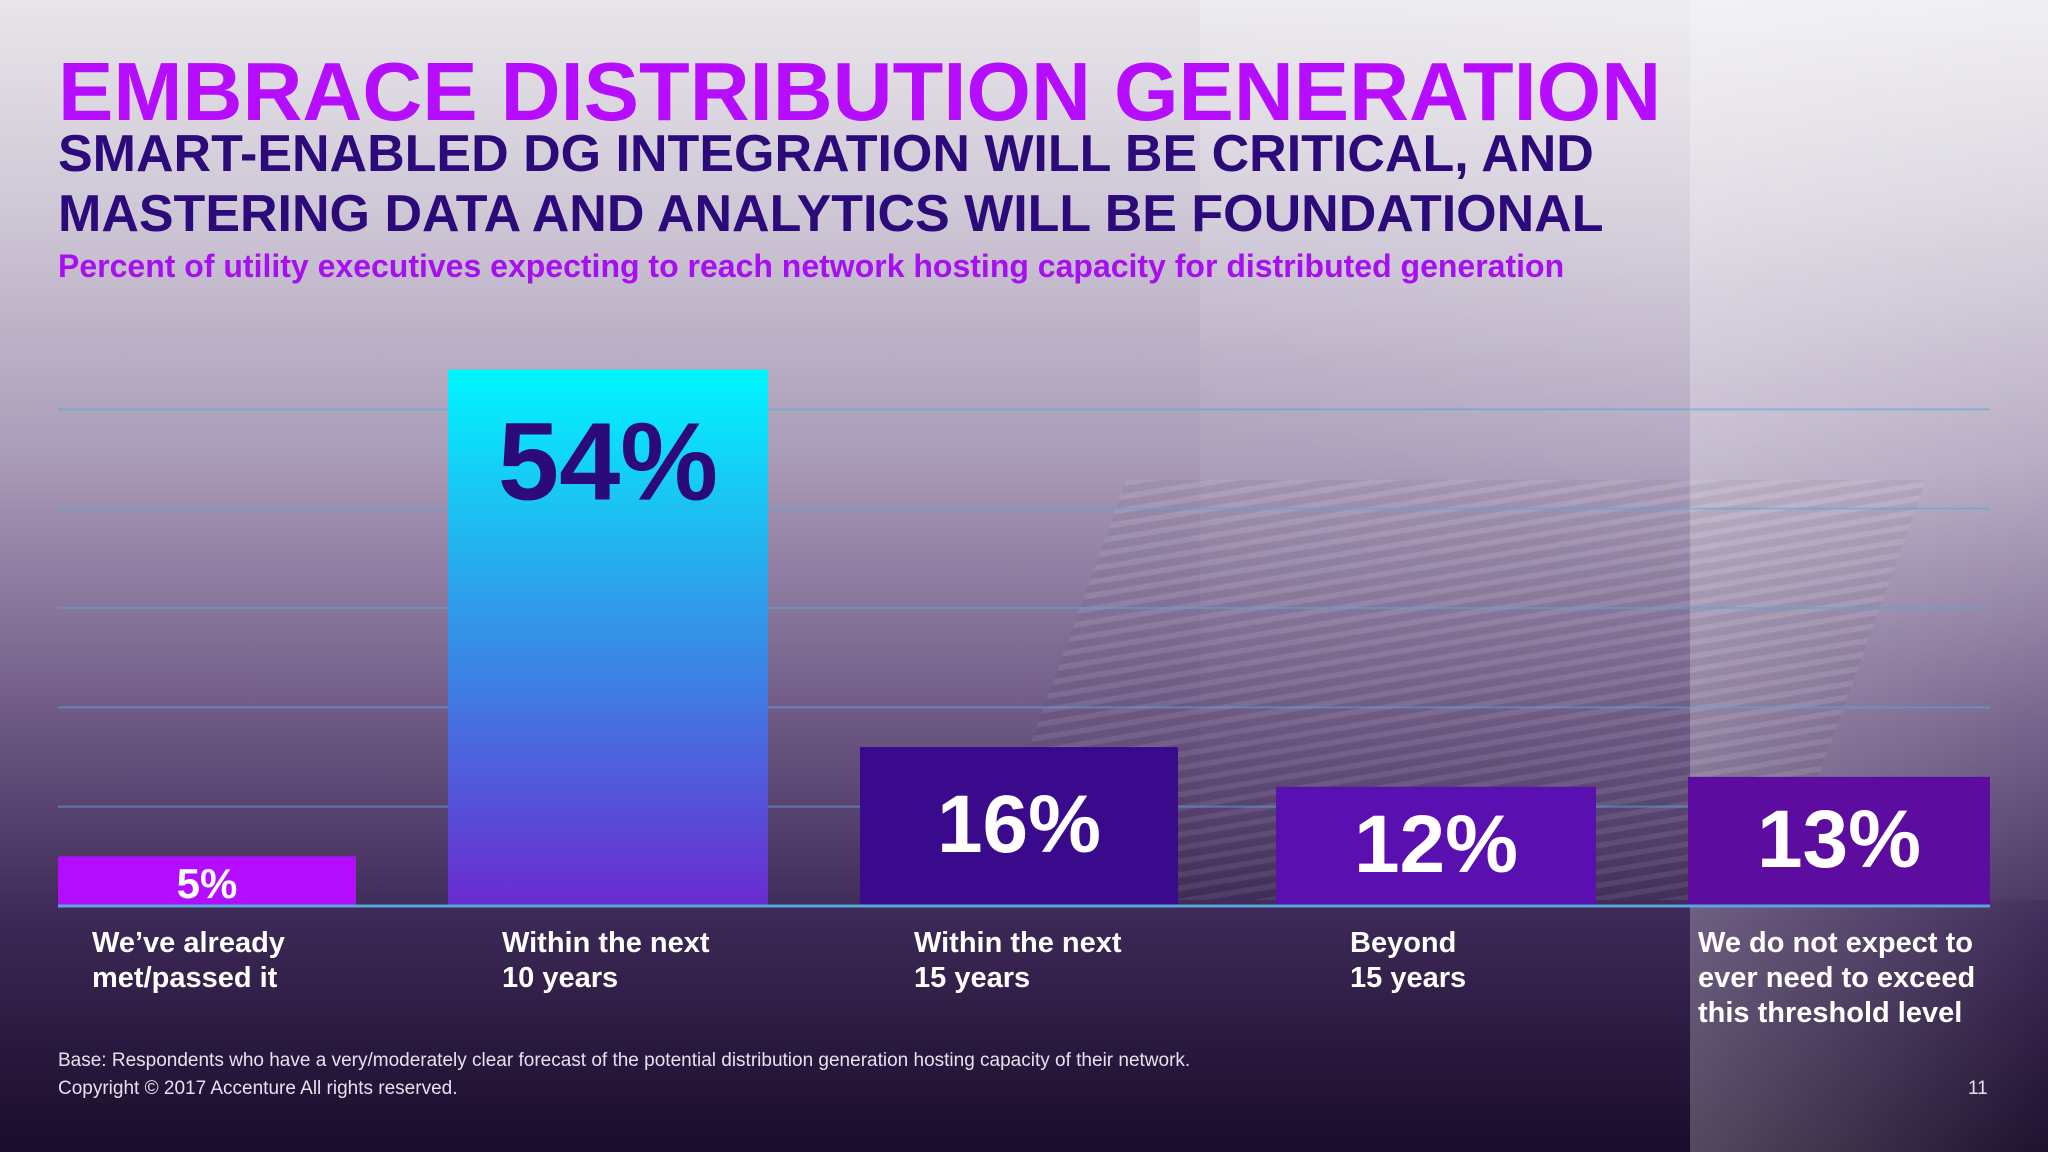 This screenshot has width=2048, height=1152. What do you see at coordinates (1018, 960) in the screenshot?
I see `category-label-3: Within the next 15 years` at bounding box center [1018, 960].